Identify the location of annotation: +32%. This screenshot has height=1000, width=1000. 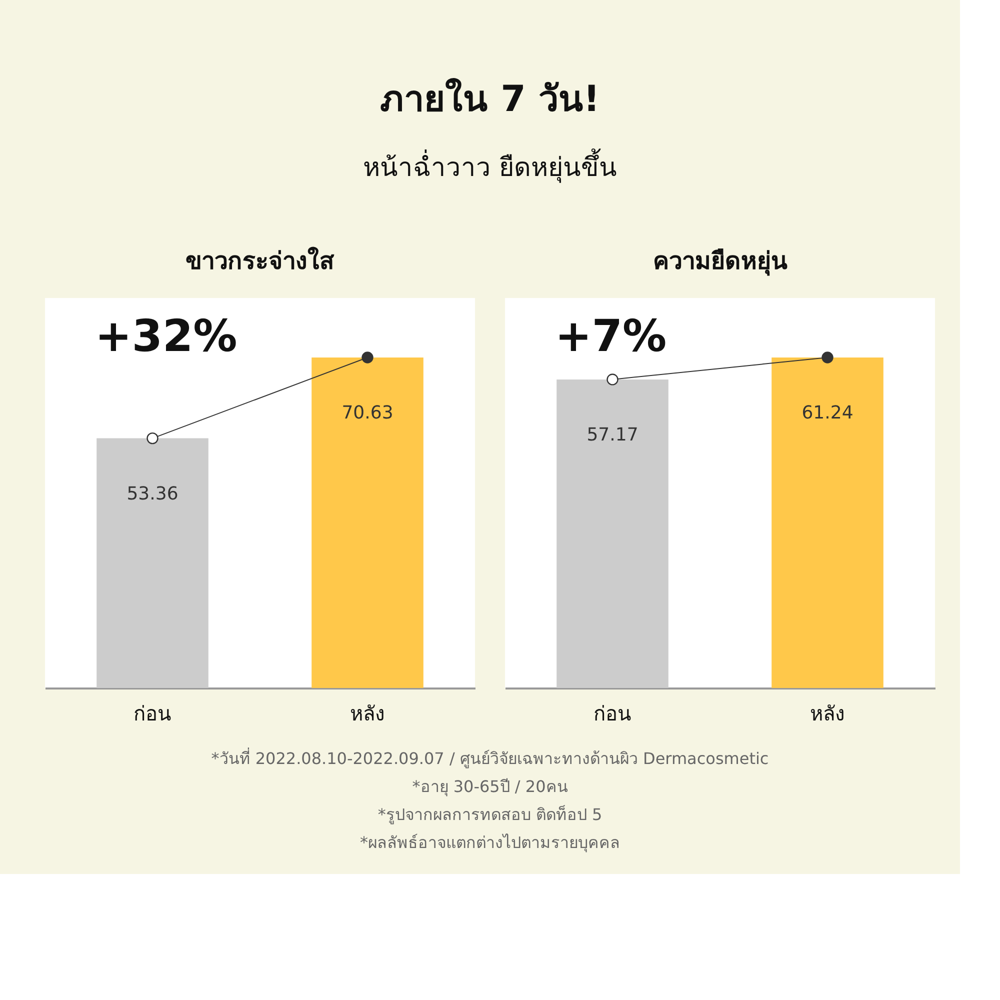
(166, 336).